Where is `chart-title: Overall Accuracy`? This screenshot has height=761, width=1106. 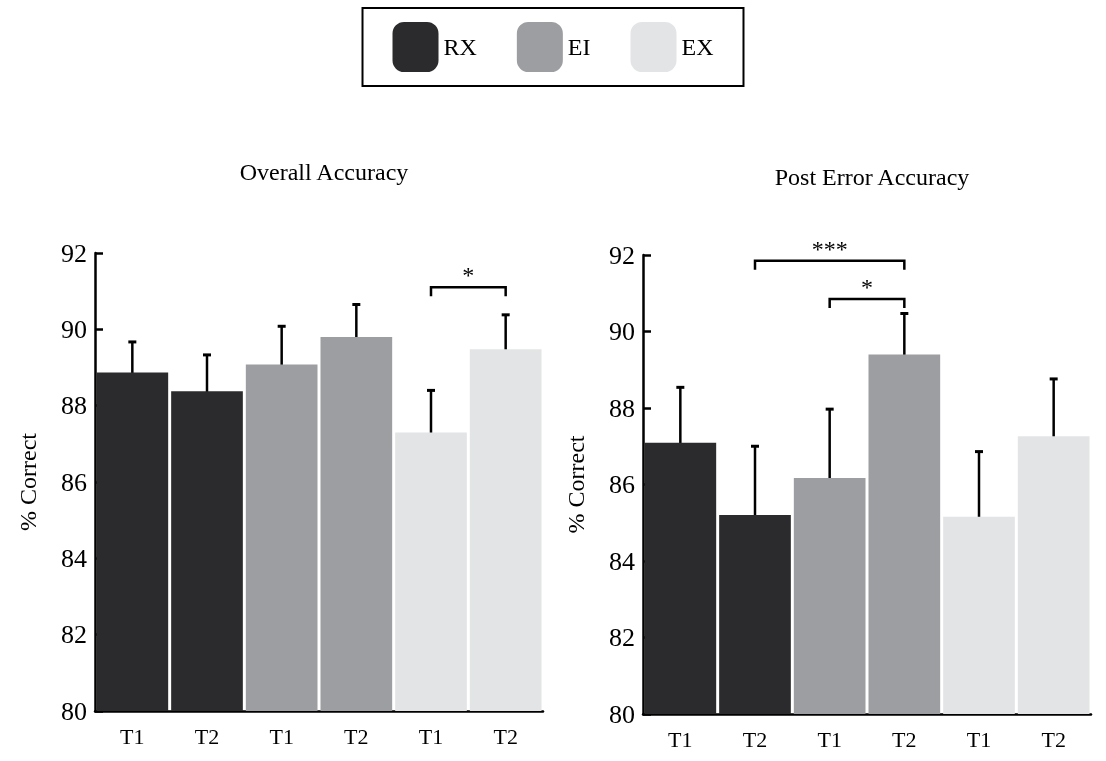
chart-title: Overall Accuracy is located at coordinates (324, 172).